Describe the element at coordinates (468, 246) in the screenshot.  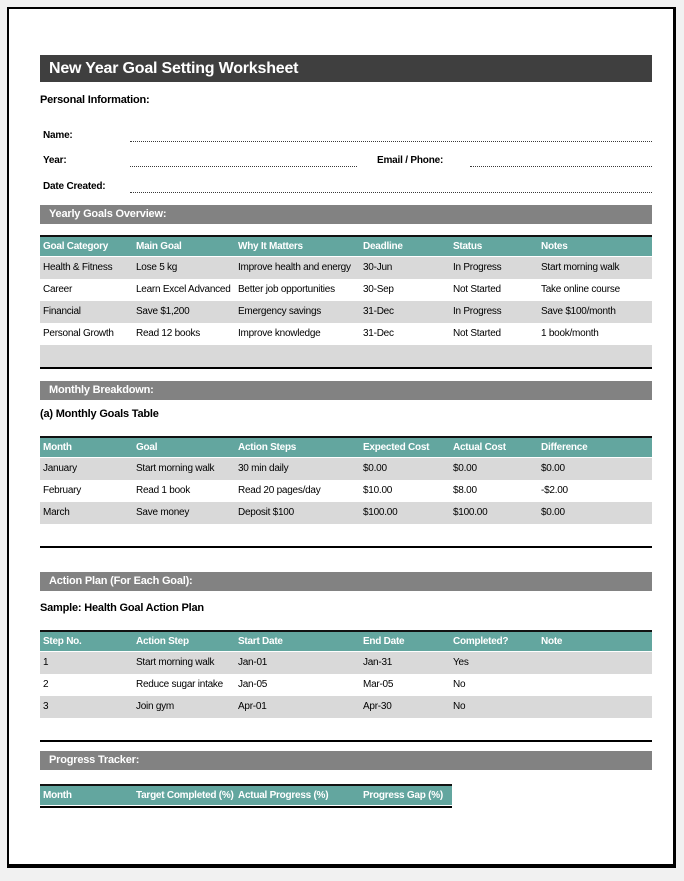
I see `column-header-cell: Status` at that location.